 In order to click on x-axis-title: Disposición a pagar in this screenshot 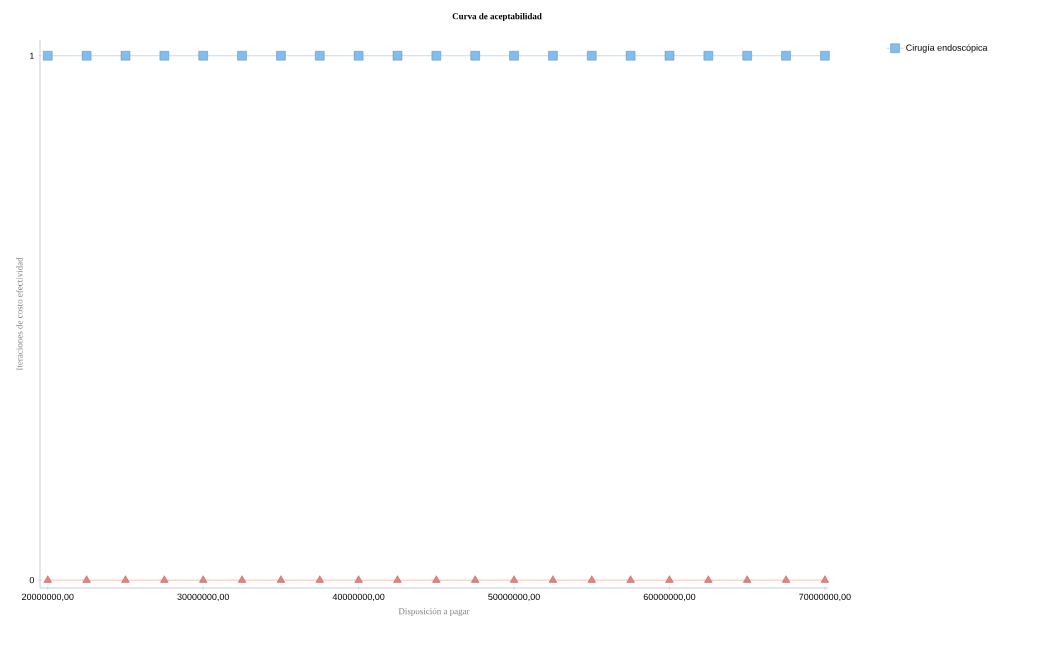, I will do `click(434, 612)`.